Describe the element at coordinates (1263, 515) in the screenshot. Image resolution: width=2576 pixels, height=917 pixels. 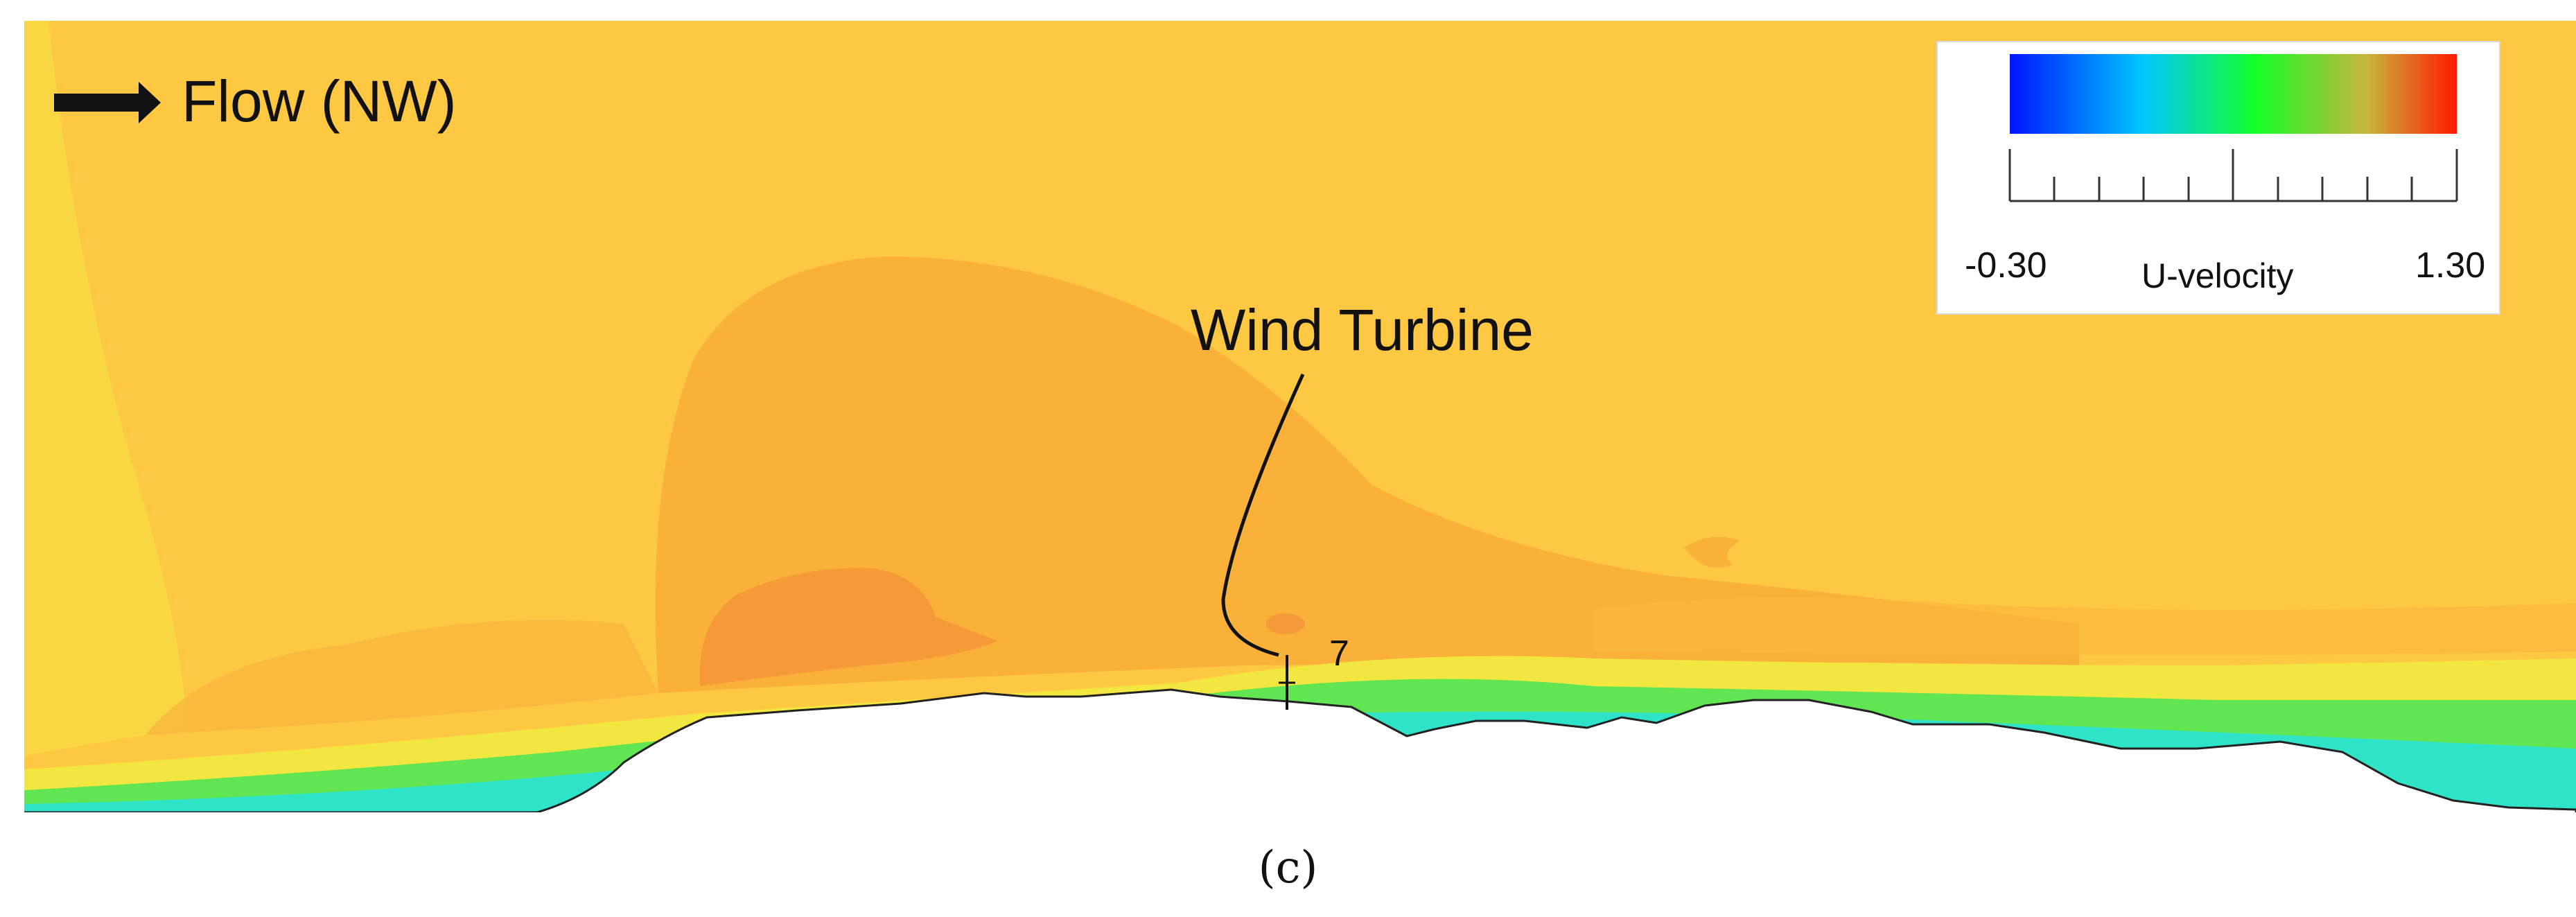
I see `turbine-leader-line` at that location.